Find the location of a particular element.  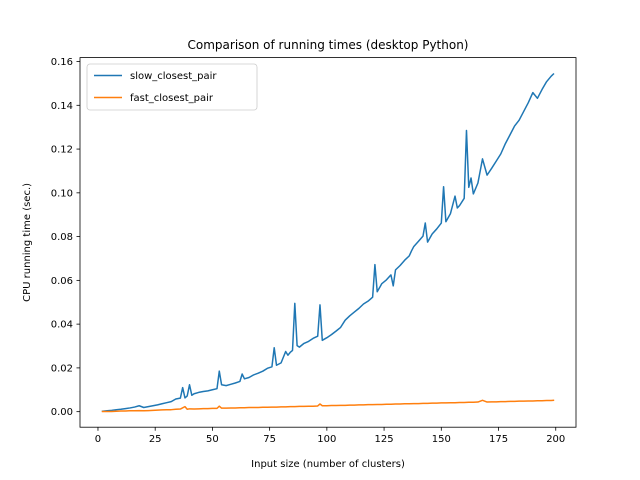

y-tick-label: 0.04 is located at coordinates (62, 325).